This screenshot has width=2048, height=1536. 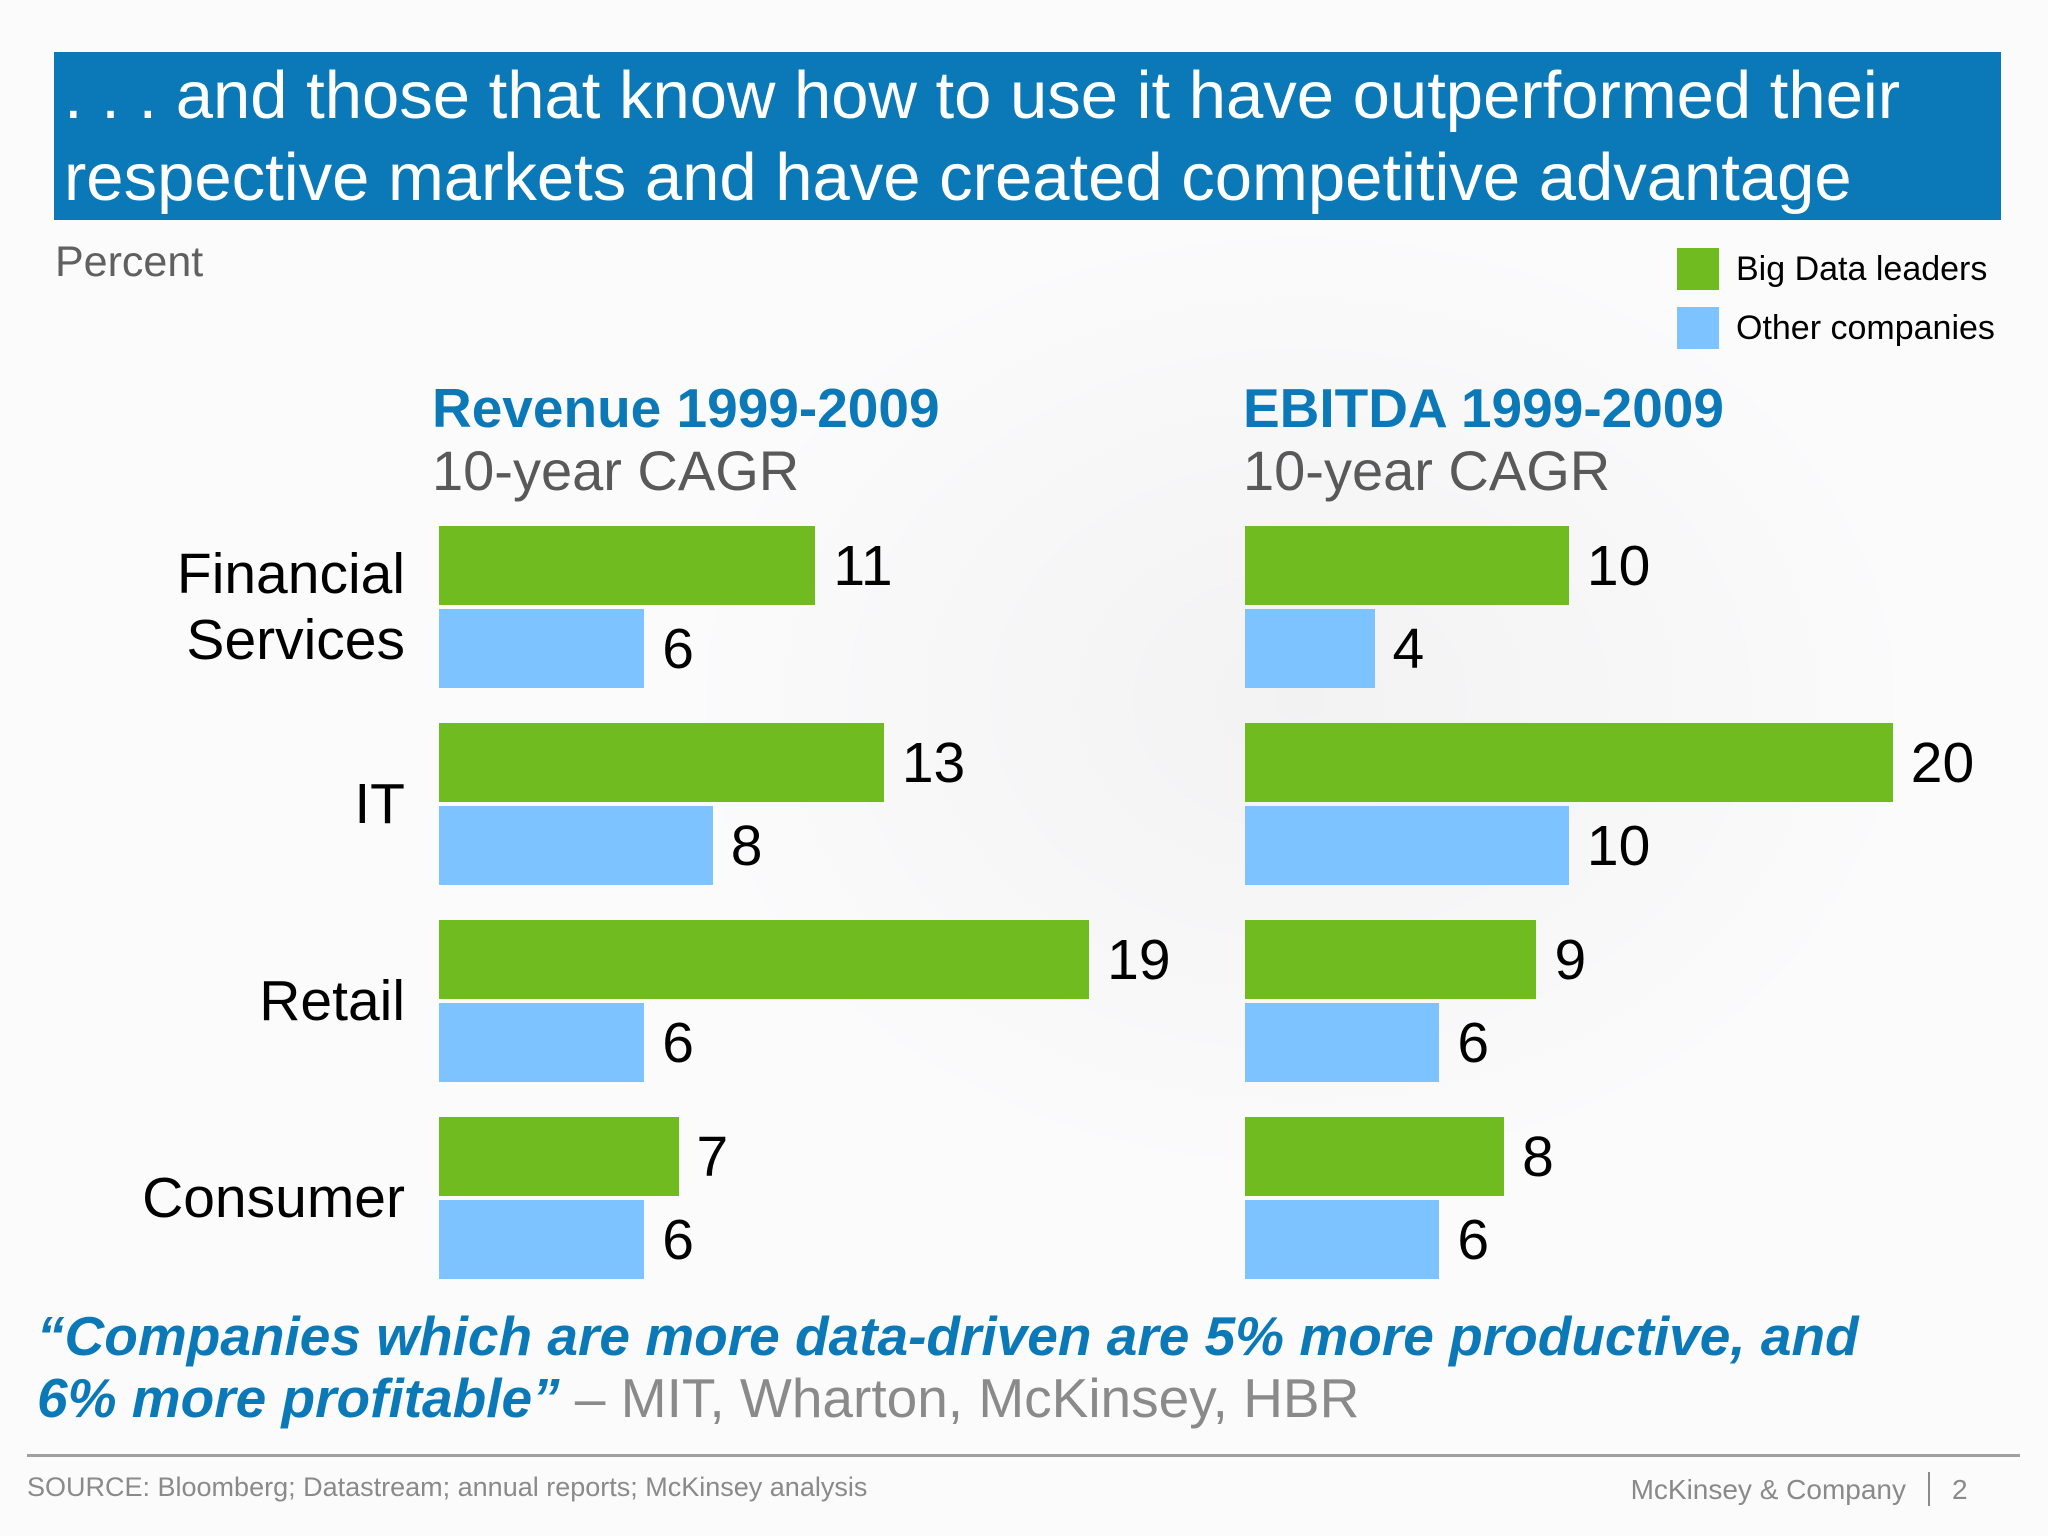 I want to click on data-label: 20, so click(x=1942, y=762).